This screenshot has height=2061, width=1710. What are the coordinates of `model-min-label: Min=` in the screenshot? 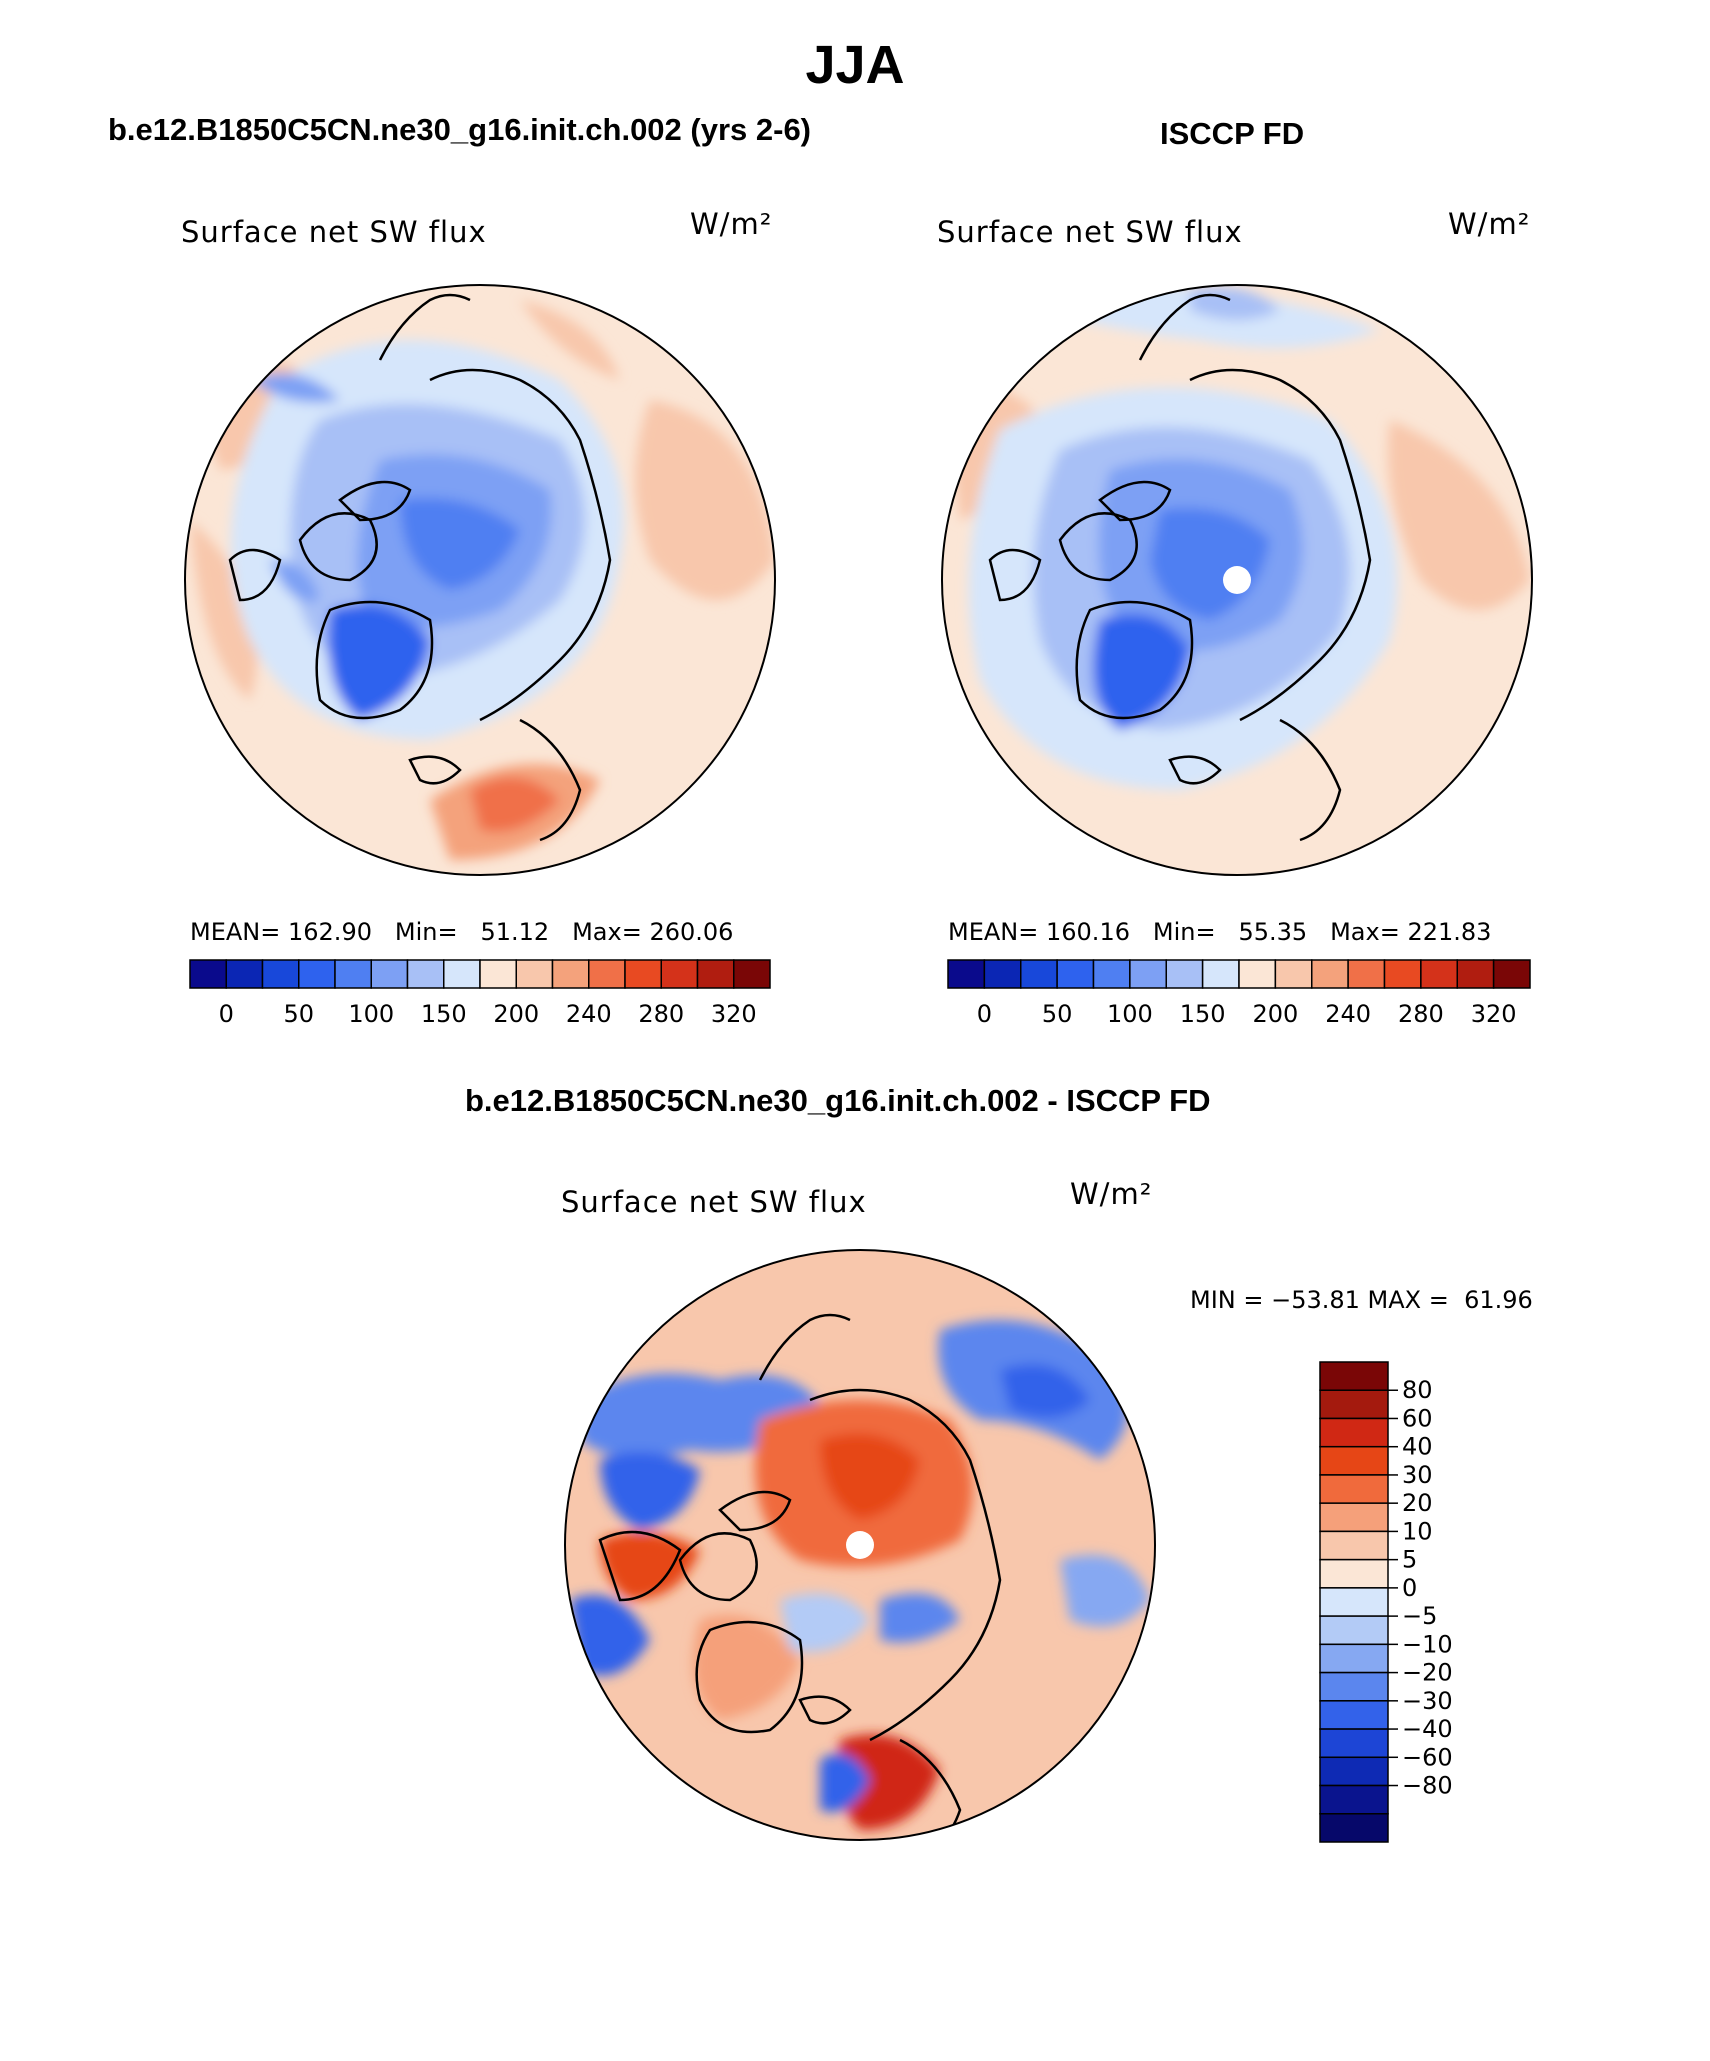 It's located at (426, 932).